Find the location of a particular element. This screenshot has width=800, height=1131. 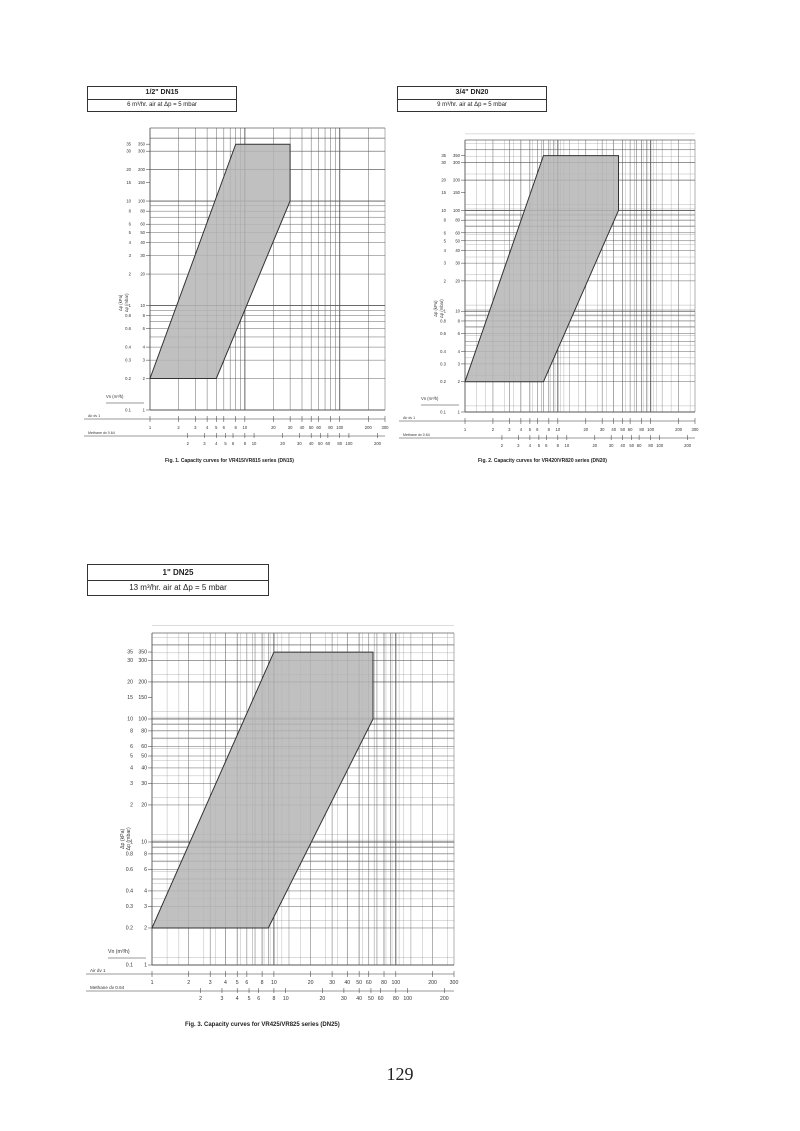

air-tick-label: 80 is located at coordinates (384, 983).